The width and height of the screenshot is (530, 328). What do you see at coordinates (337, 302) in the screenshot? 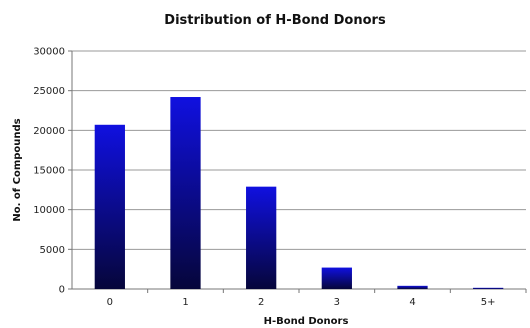
I see `x-tick-label: 3` at bounding box center [337, 302].